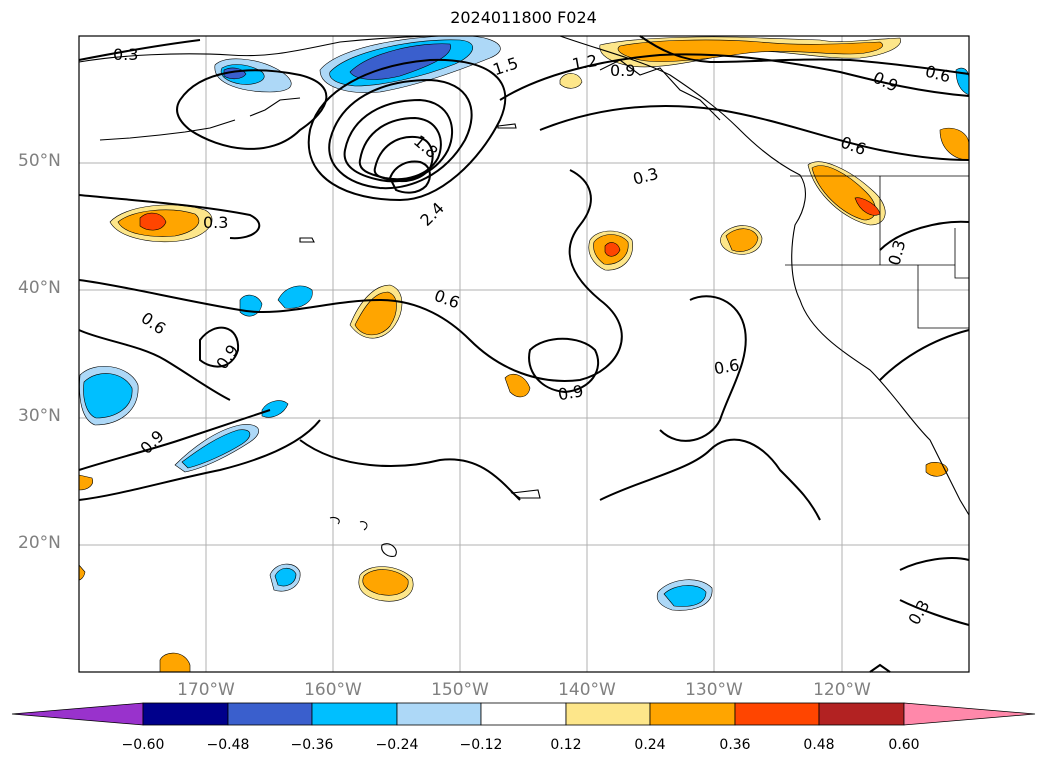 The image size is (1047, 765). I want to click on colorbar-tick: 0.12, so click(566, 745).